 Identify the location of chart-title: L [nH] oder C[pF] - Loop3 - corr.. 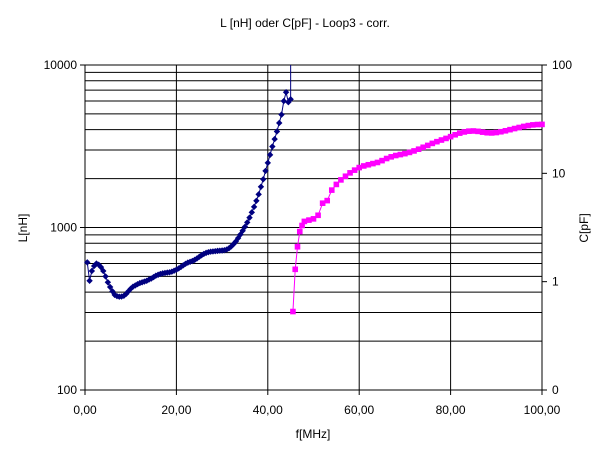
(305, 23).